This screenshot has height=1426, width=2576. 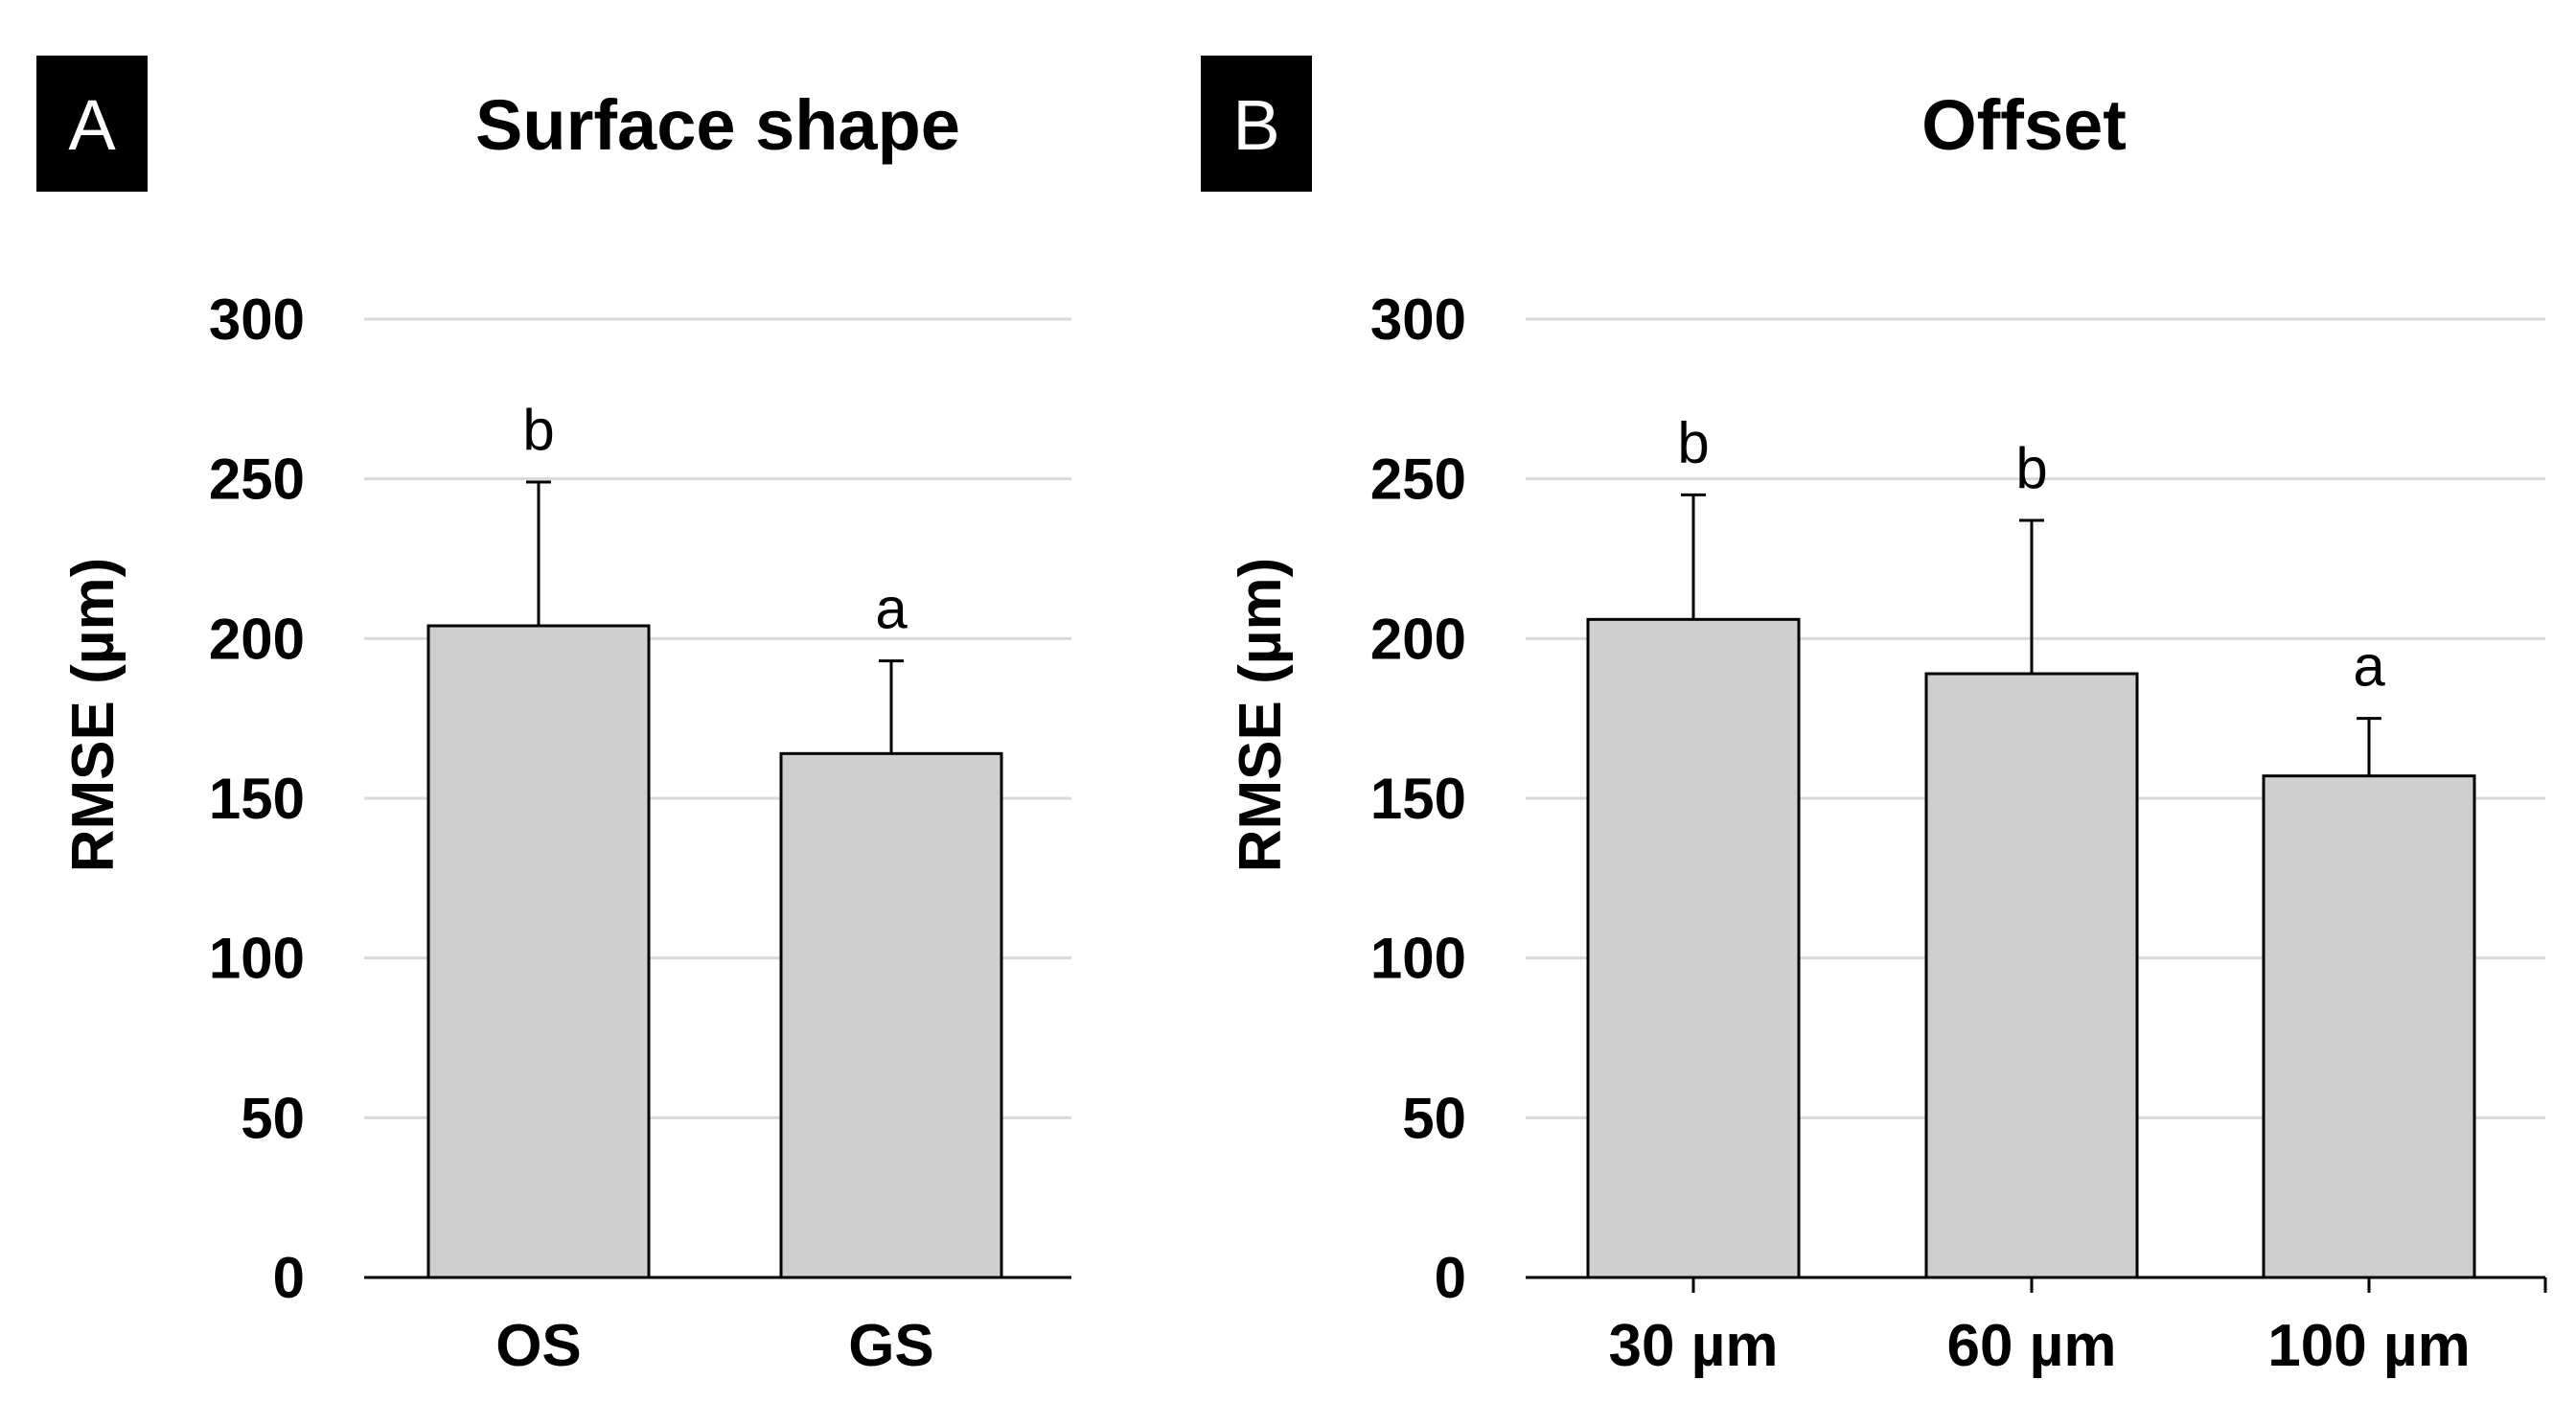 What do you see at coordinates (717, 125) in the screenshot?
I see `panel-a-title: Surface shape` at bounding box center [717, 125].